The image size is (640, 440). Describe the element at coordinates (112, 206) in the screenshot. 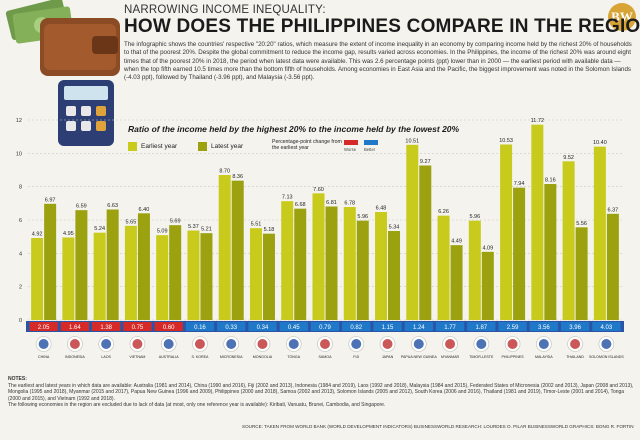

I see `data-label-latest: 6.63` at that location.